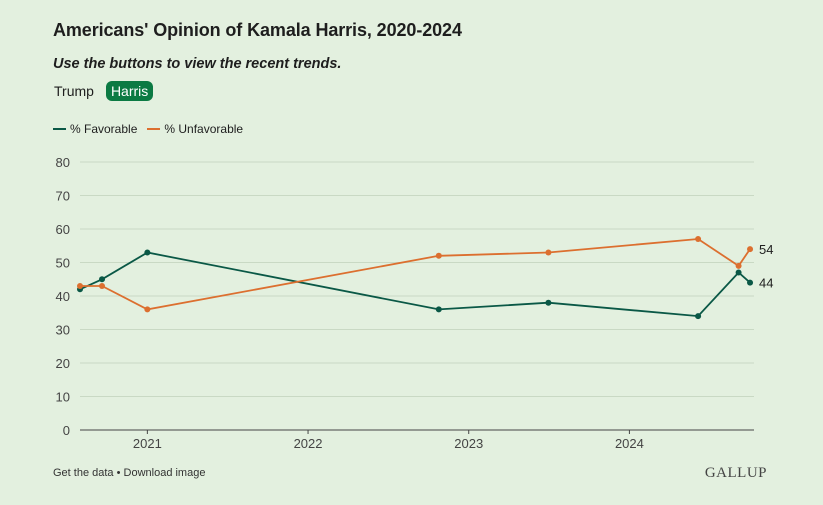 Image resolution: width=823 pixels, height=505 pixels. Describe the element at coordinates (63, 229) in the screenshot. I see `y-tick-label: 60` at that location.